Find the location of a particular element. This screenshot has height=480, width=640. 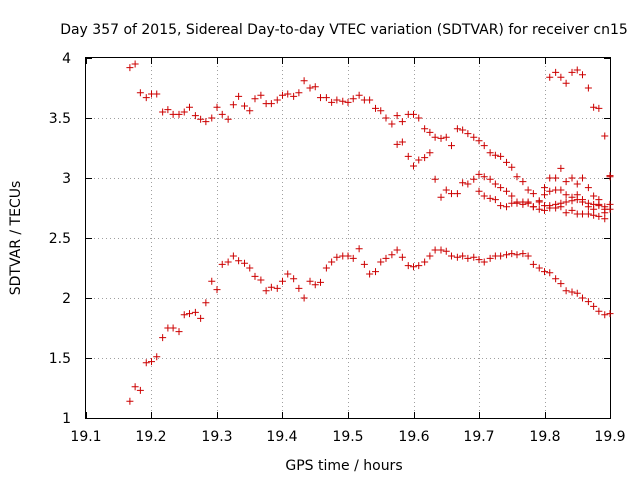

y-tick-labels: 1 1.5 2 2.5 3 3.5 4 is located at coordinates (60, 239).